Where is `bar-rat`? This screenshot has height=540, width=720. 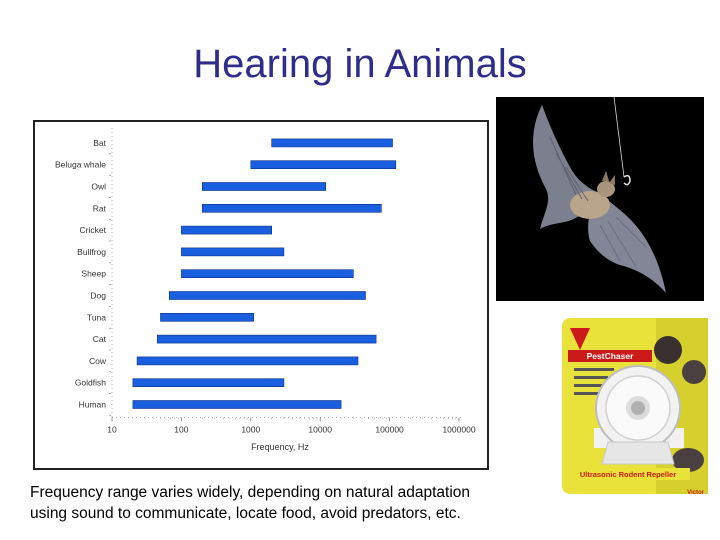 bar-rat is located at coordinates (292, 208).